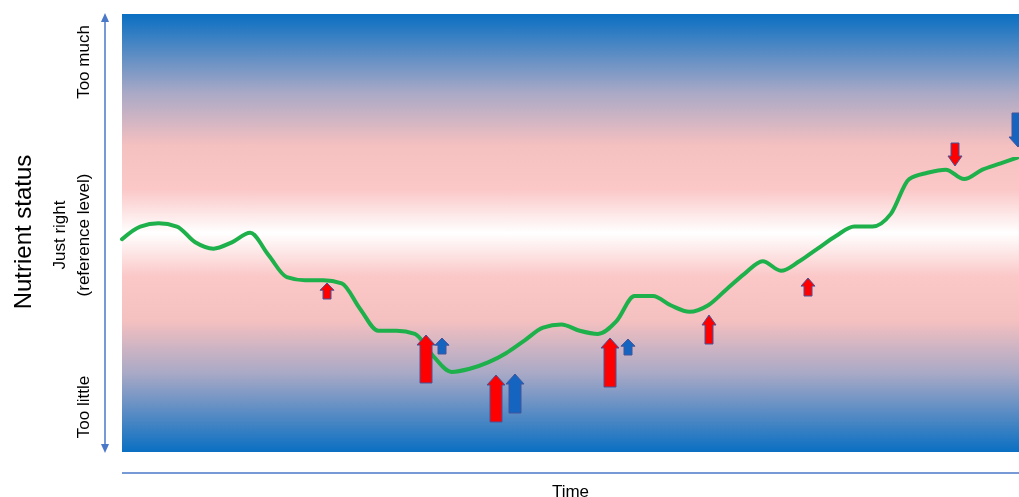 The height and width of the screenshot is (497, 1019). Describe the element at coordinates (570, 489) in the screenshot. I see `x-axis-title: Time` at that location.